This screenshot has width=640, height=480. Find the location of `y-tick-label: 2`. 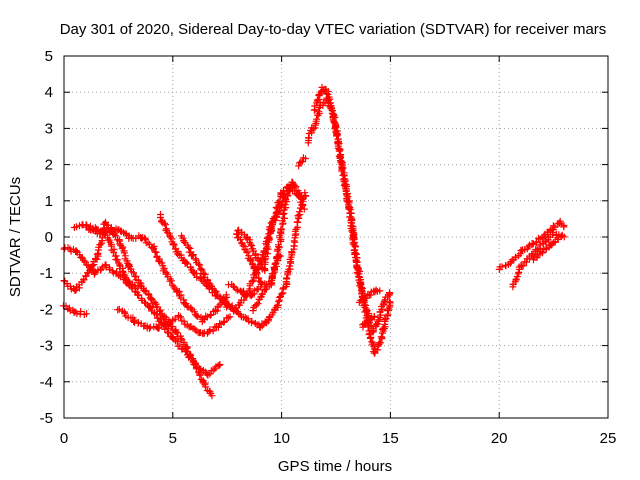

y-tick-label: 2 is located at coordinates (49, 165).